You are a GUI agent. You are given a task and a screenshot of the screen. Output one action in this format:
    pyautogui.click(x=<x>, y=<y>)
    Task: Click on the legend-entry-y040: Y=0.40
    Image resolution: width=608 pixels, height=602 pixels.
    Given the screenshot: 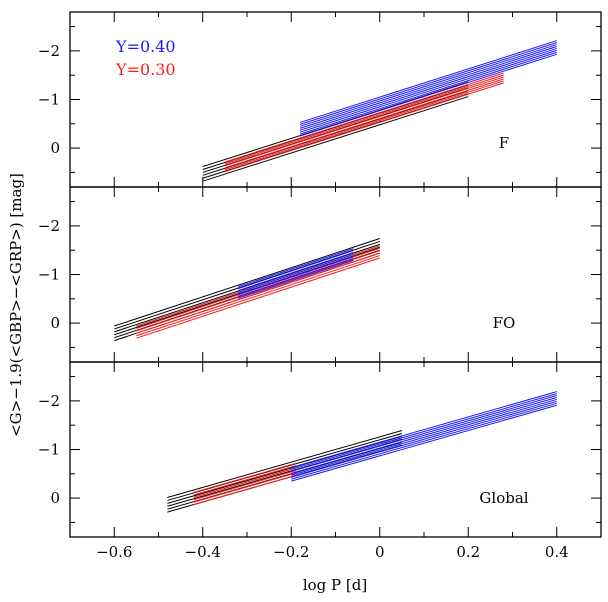 What is the action you would take?
    pyautogui.click(x=145, y=46)
    